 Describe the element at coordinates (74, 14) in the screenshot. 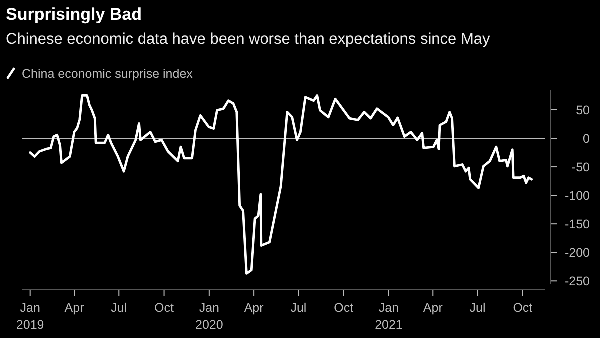

I see `chart-title: Surprisingly Bad` at that location.